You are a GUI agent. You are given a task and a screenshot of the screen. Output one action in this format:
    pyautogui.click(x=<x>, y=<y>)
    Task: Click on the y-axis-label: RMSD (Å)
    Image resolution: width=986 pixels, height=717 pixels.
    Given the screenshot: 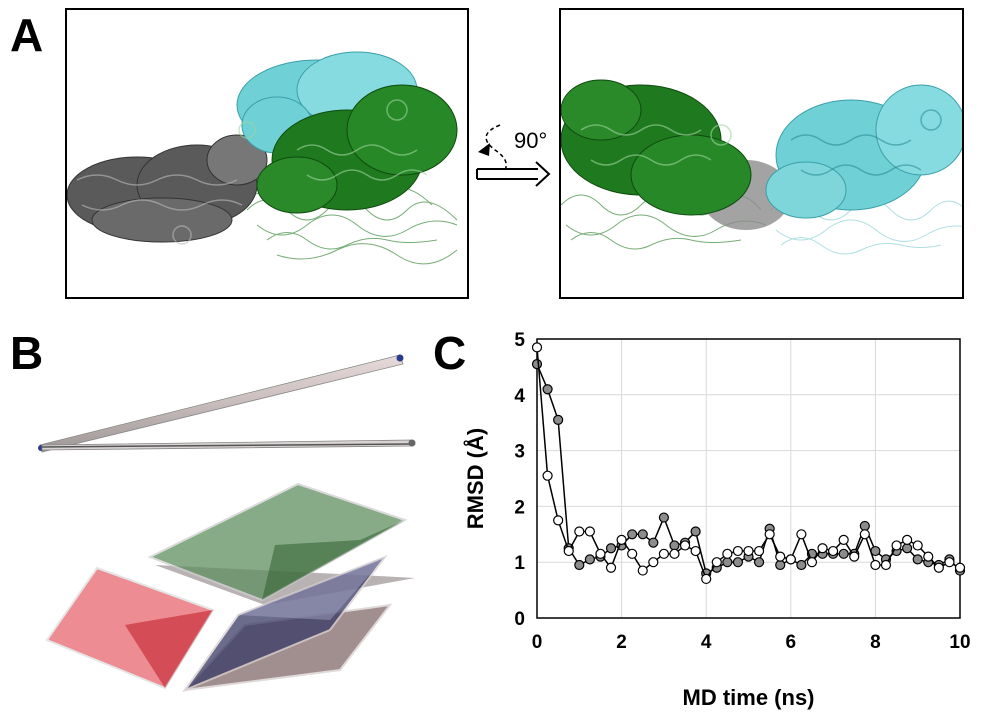 What is the action you would take?
    pyautogui.click(x=475, y=478)
    